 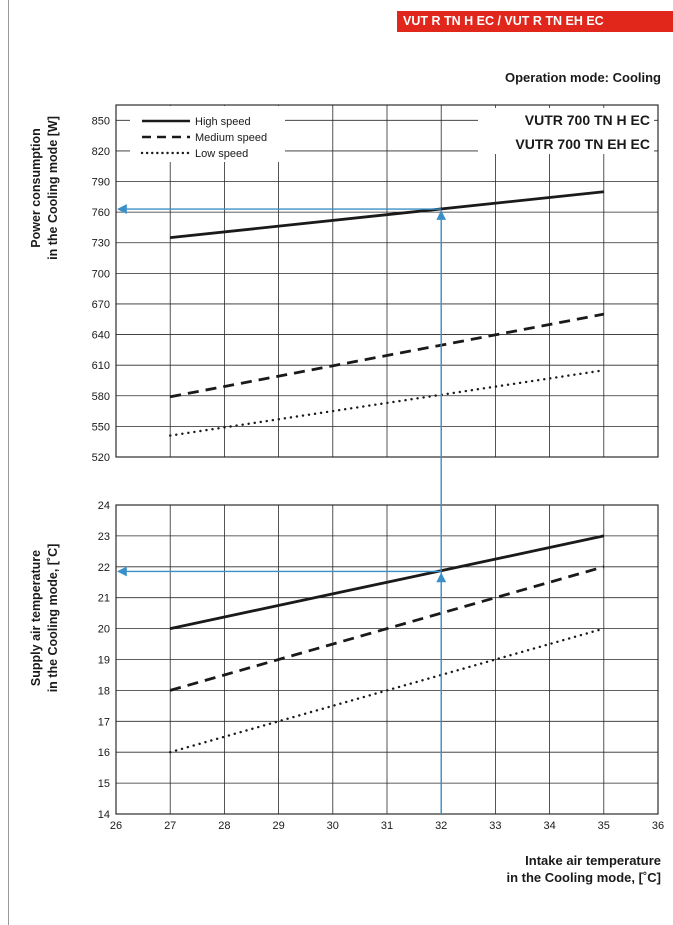 I want to click on bottom-y-tick-label-20: 20, so click(x=104, y=630).